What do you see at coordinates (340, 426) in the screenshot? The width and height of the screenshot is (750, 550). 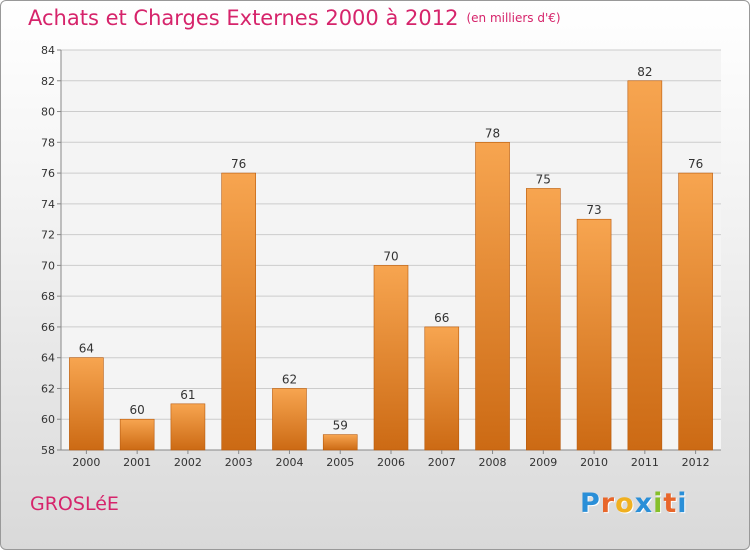 I see `bar-value-label: 59` at bounding box center [340, 426].